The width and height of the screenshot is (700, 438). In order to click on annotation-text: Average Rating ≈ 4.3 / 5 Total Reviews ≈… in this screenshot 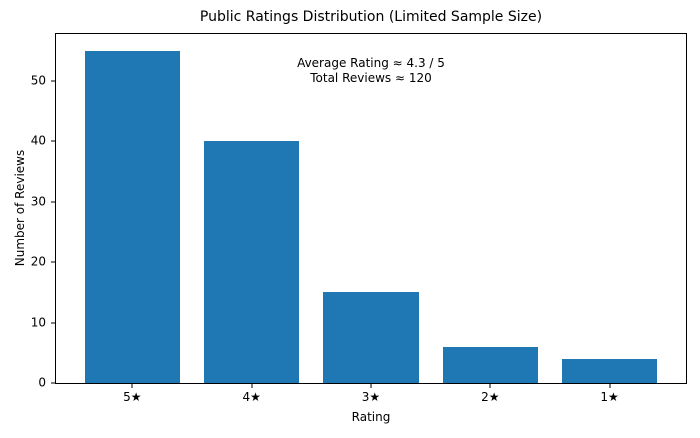, I will do `click(371, 70)`.